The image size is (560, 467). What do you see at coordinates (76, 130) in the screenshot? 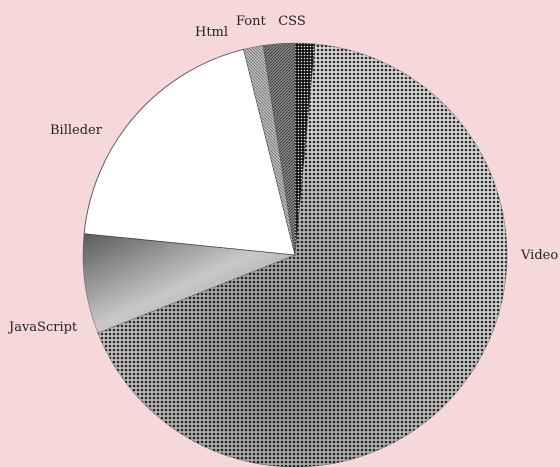
I see `pie-label-billeder: Billeder` at bounding box center [76, 130].